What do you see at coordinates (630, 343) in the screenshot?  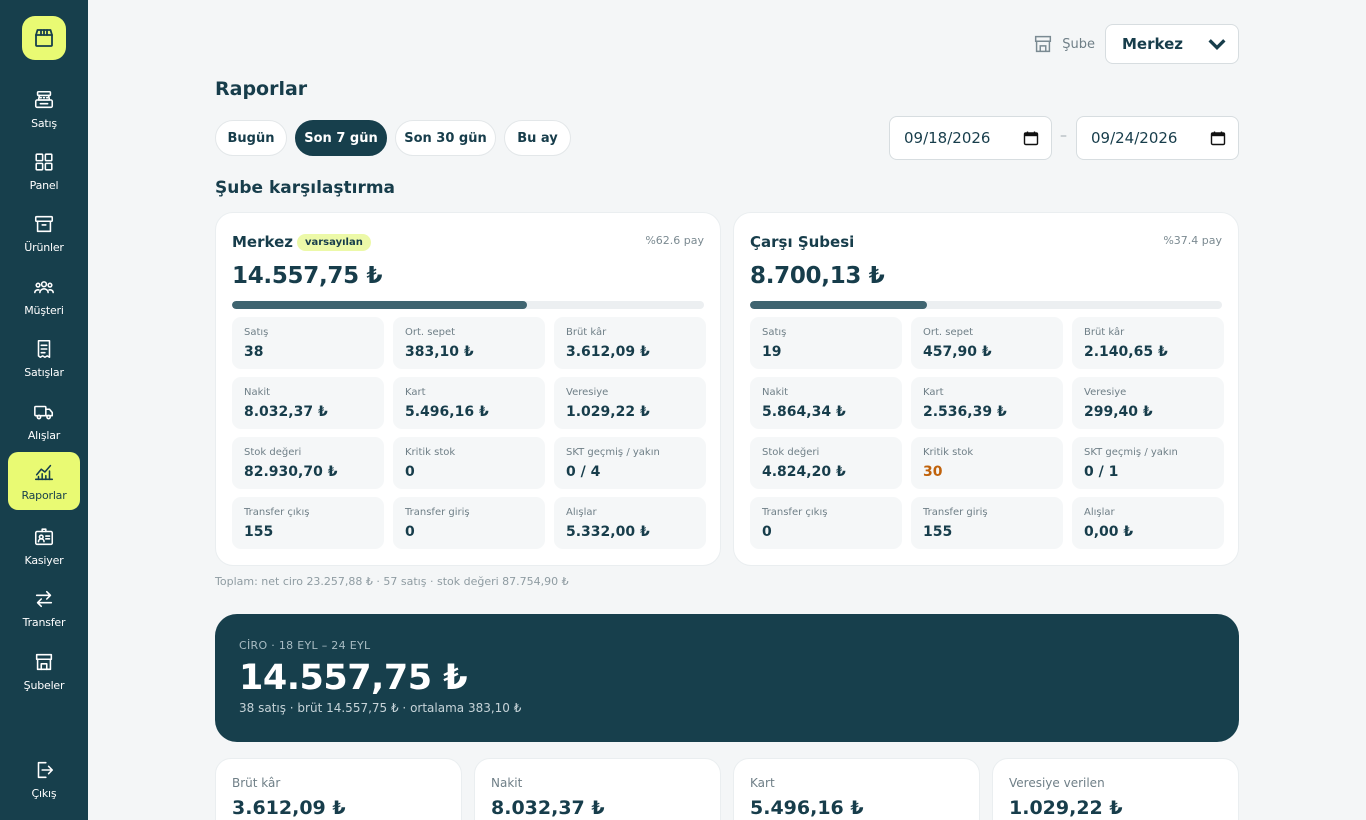 I see `metric-tile: Brüt kâr 3.612,09 ₺` at bounding box center [630, 343].